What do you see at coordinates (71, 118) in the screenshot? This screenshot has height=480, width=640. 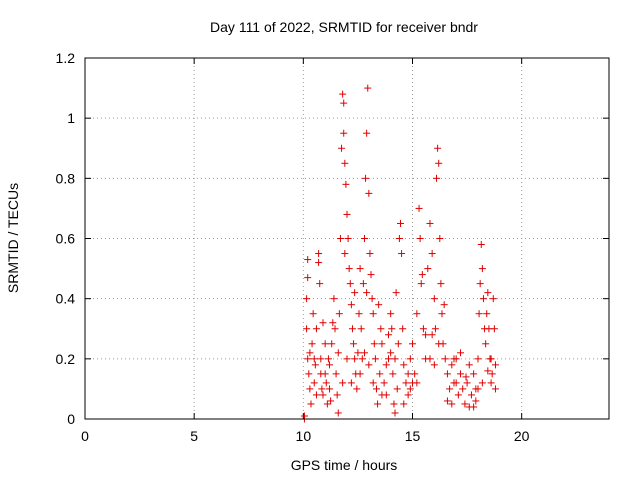 I see `y-tick-label: 1` at bounding box center [71, 118].